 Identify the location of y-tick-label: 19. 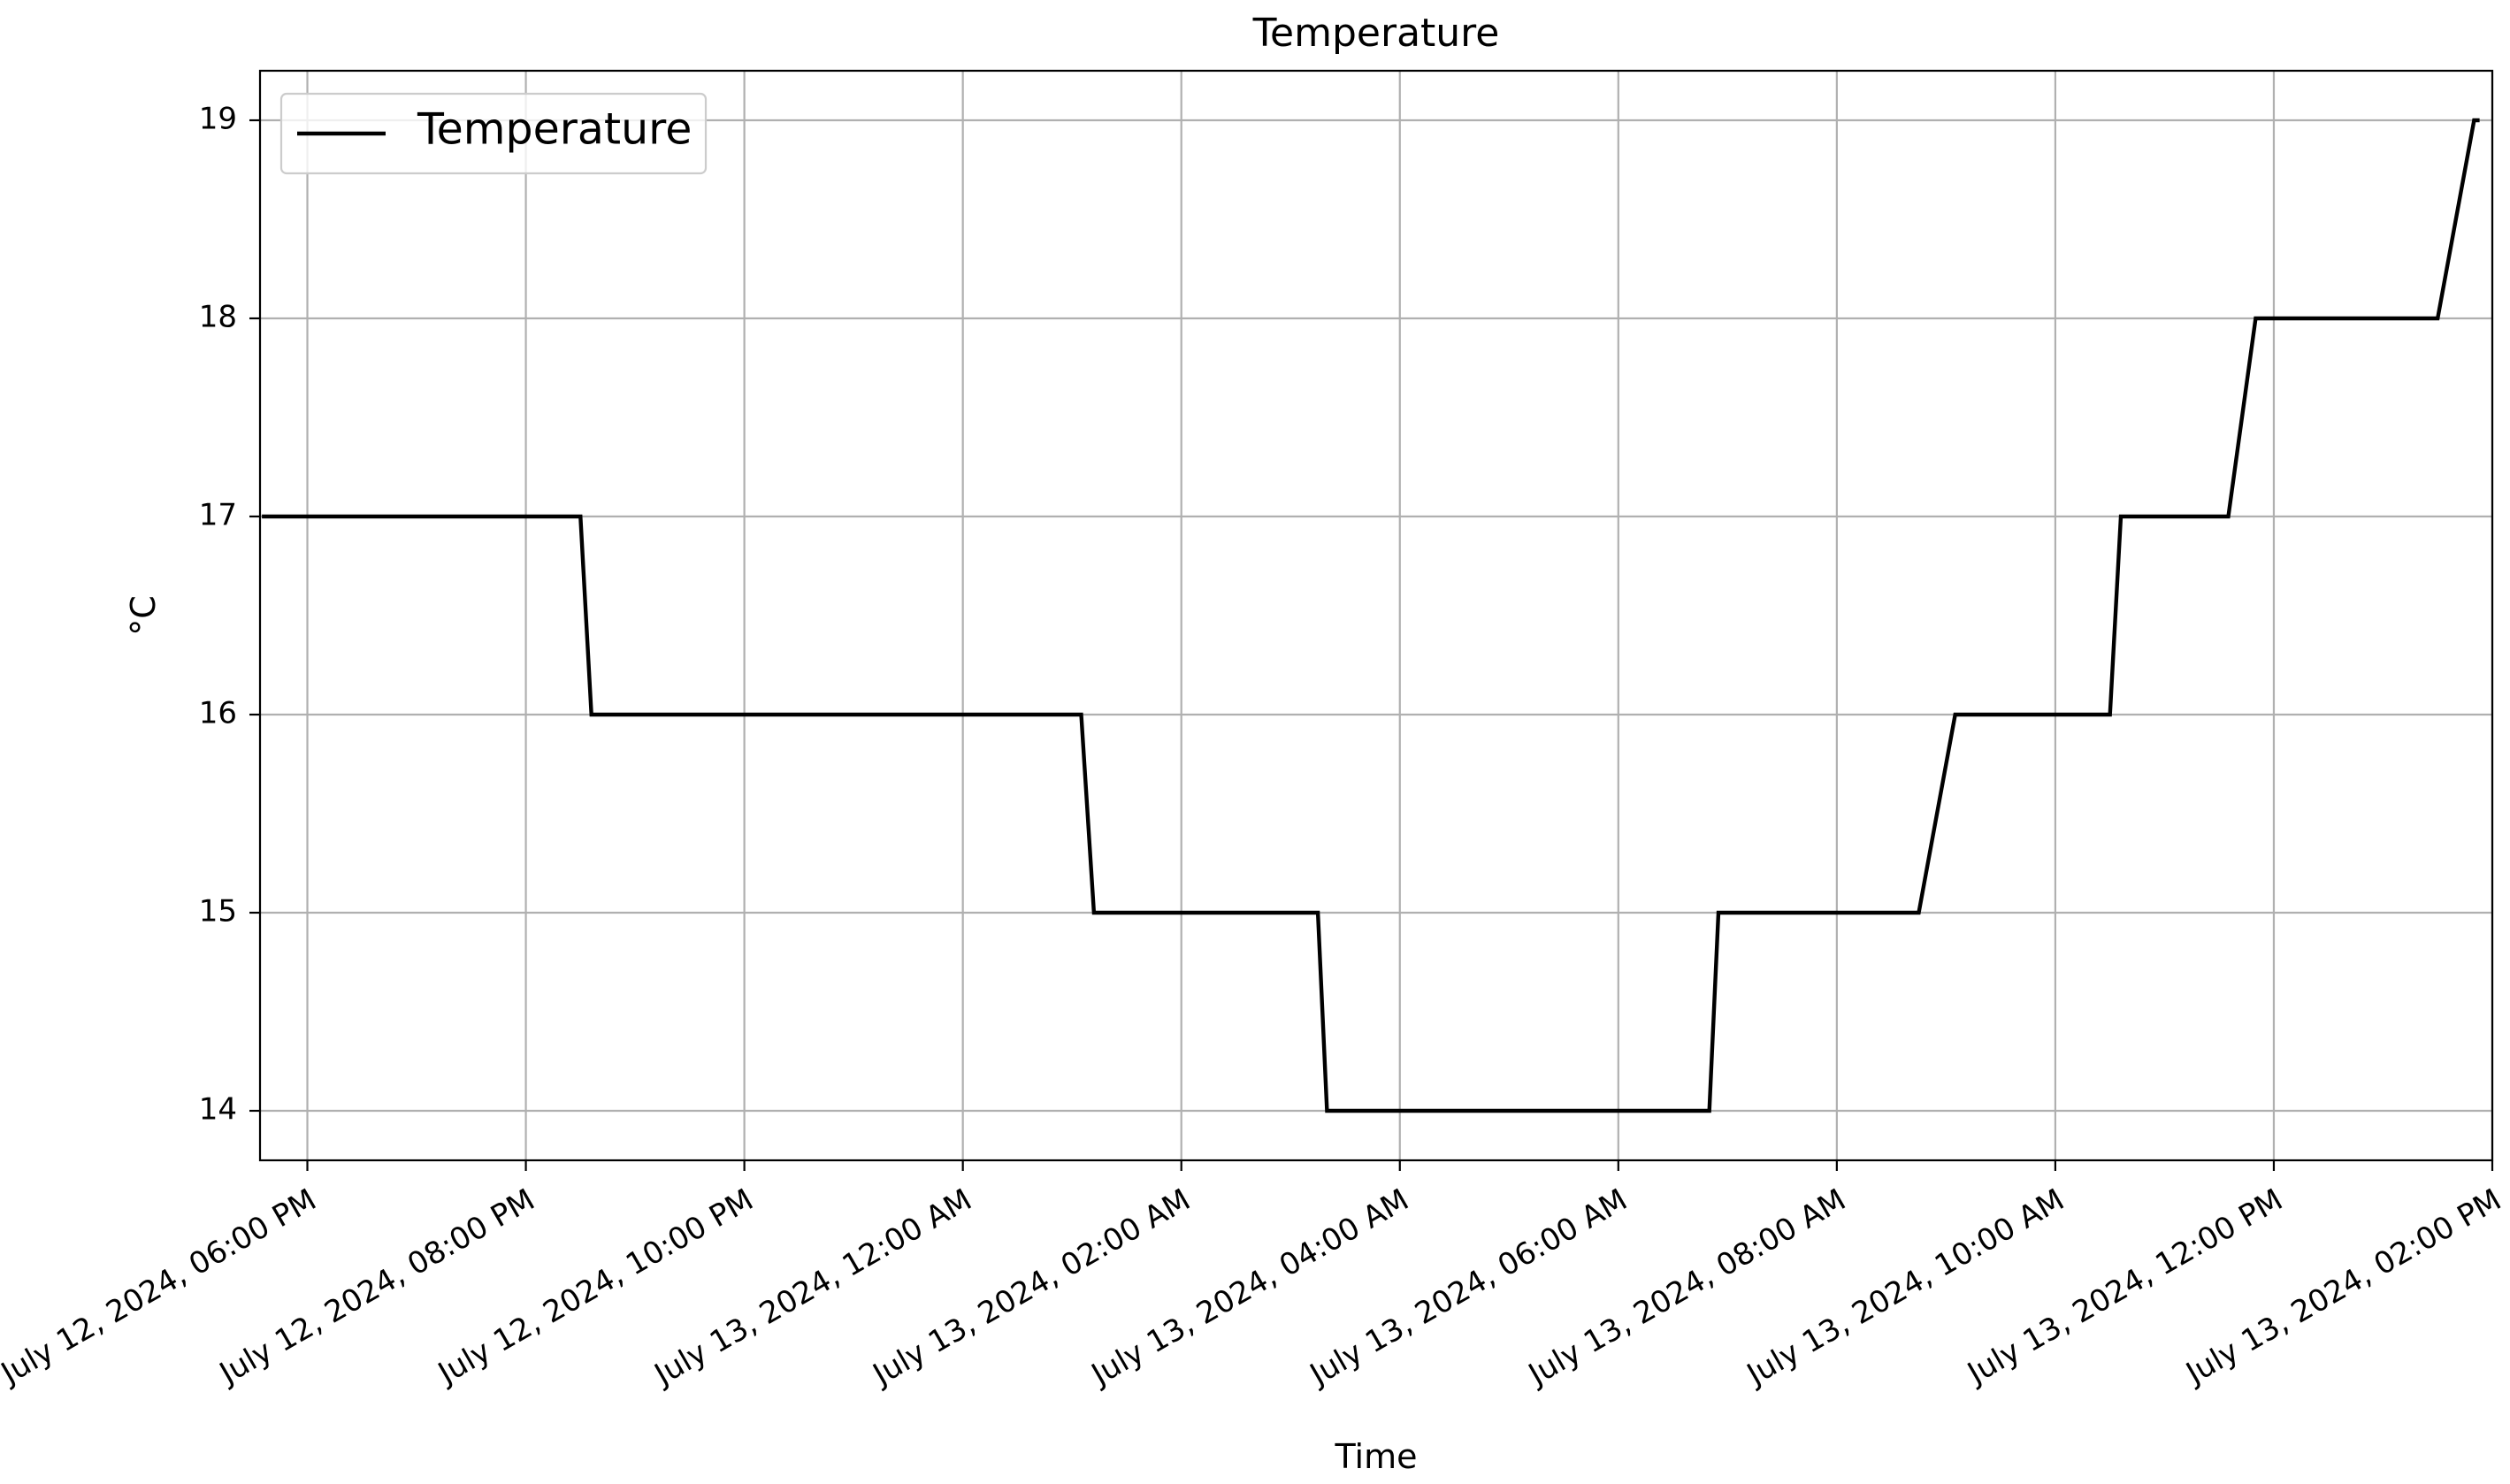
(218, 119).